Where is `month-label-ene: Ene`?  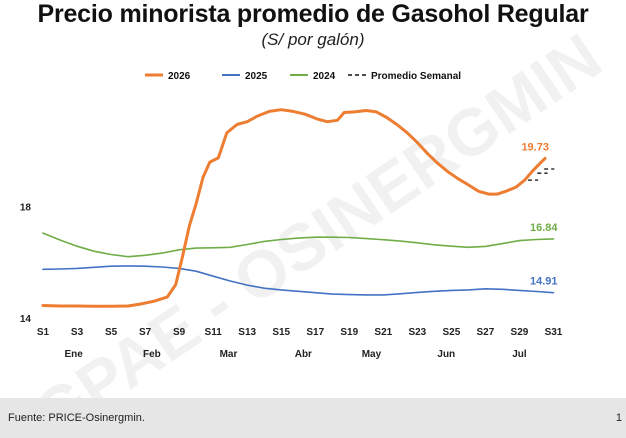 month-label-ene: Ene is located at coordinates (73, 354).